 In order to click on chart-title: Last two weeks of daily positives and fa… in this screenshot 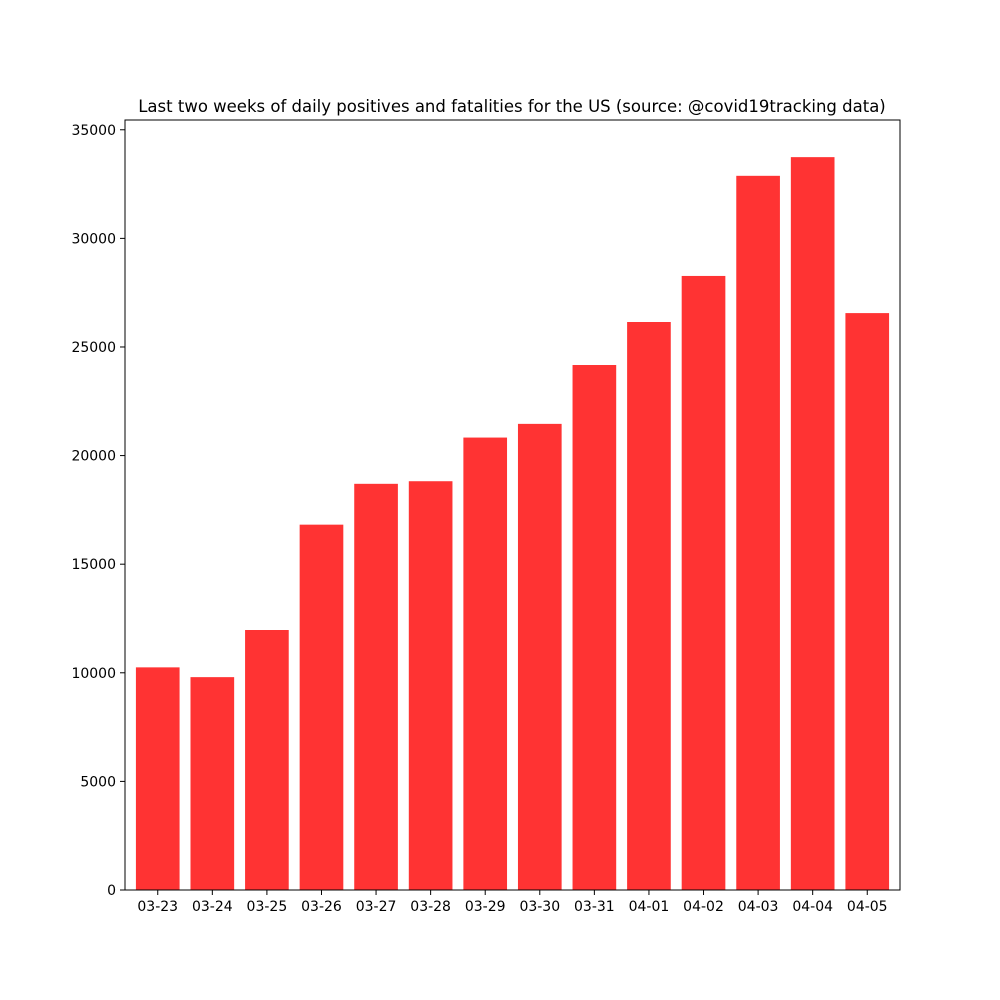, I will do `click(512, 106)`.